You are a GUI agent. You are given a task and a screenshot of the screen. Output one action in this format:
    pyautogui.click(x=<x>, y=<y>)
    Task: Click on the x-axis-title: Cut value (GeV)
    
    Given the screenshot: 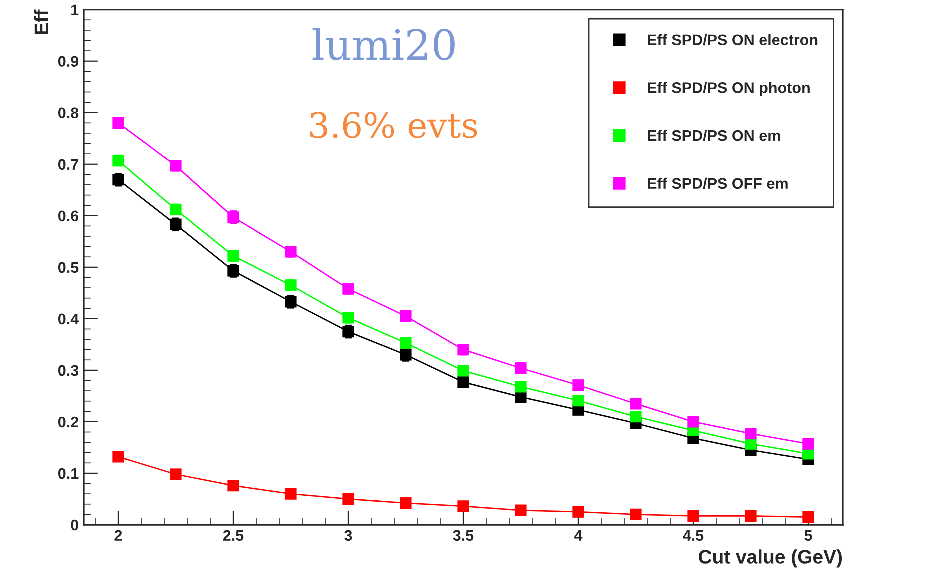 What is the action you would take?
    pyautogui.click(x=770, y=559)
    